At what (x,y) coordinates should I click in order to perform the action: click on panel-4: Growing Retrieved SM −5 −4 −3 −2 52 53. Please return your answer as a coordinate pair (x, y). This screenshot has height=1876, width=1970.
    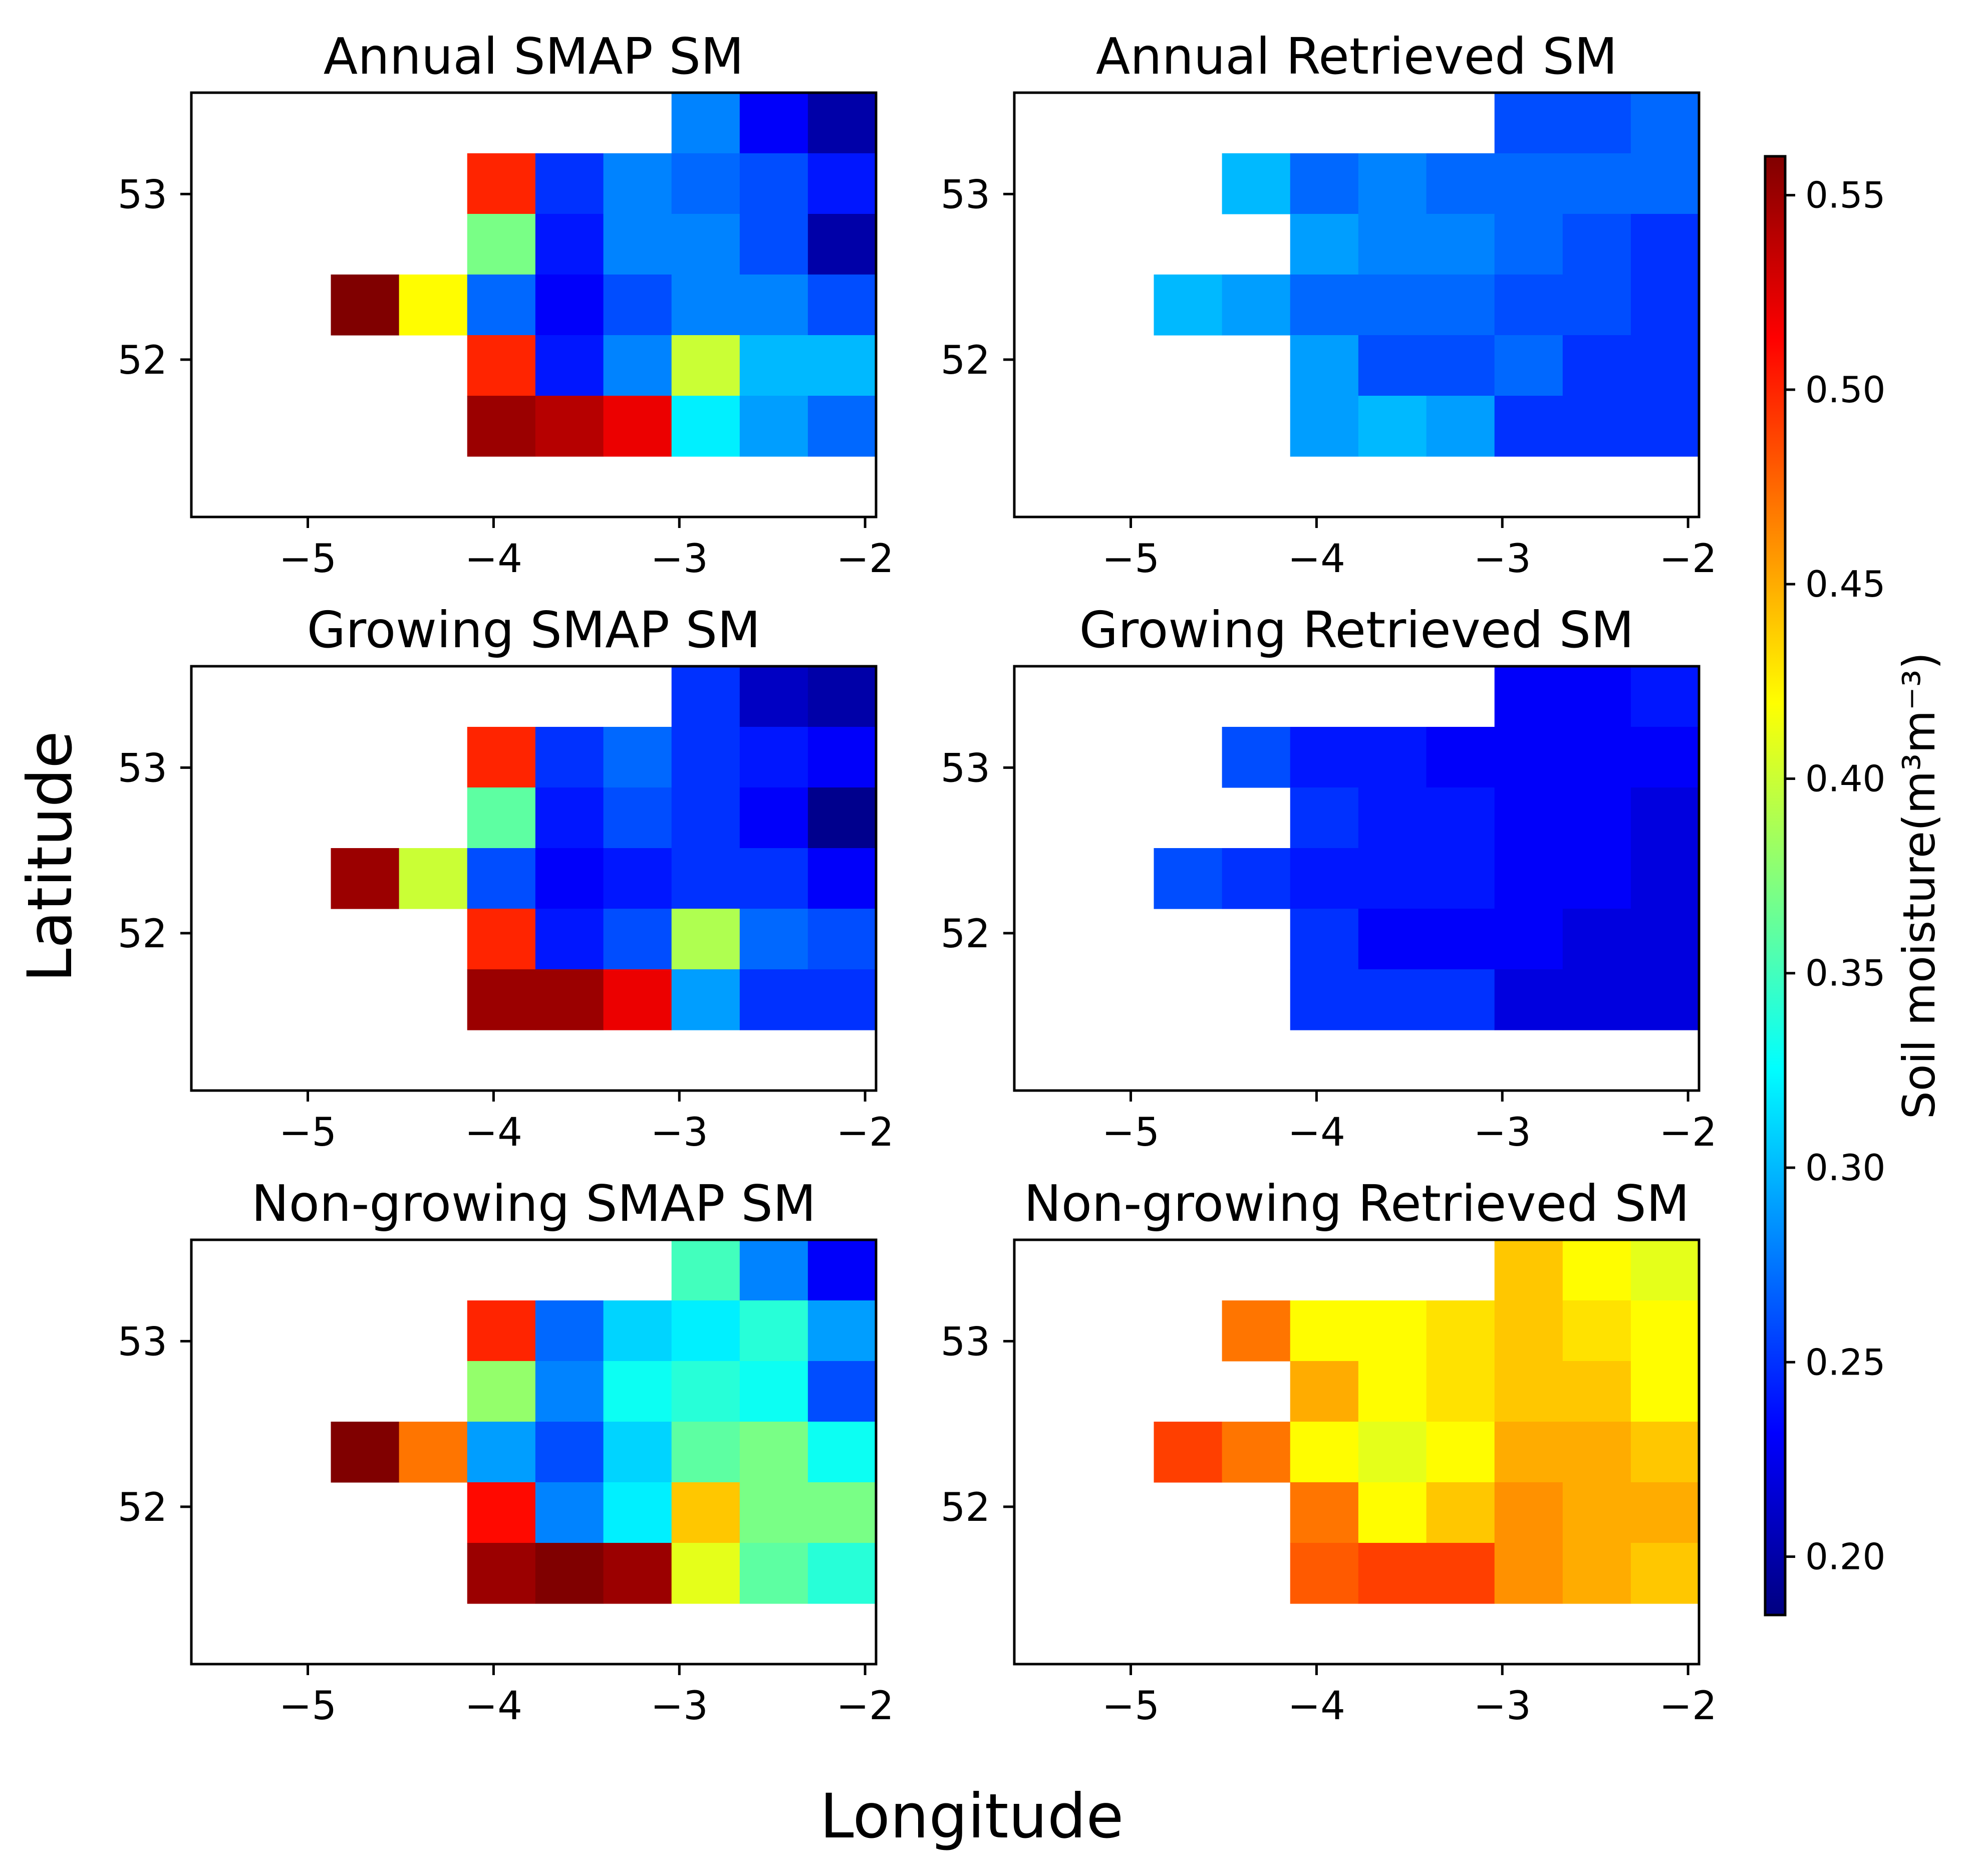
    Looking at the image, I should click on (1329, 878).